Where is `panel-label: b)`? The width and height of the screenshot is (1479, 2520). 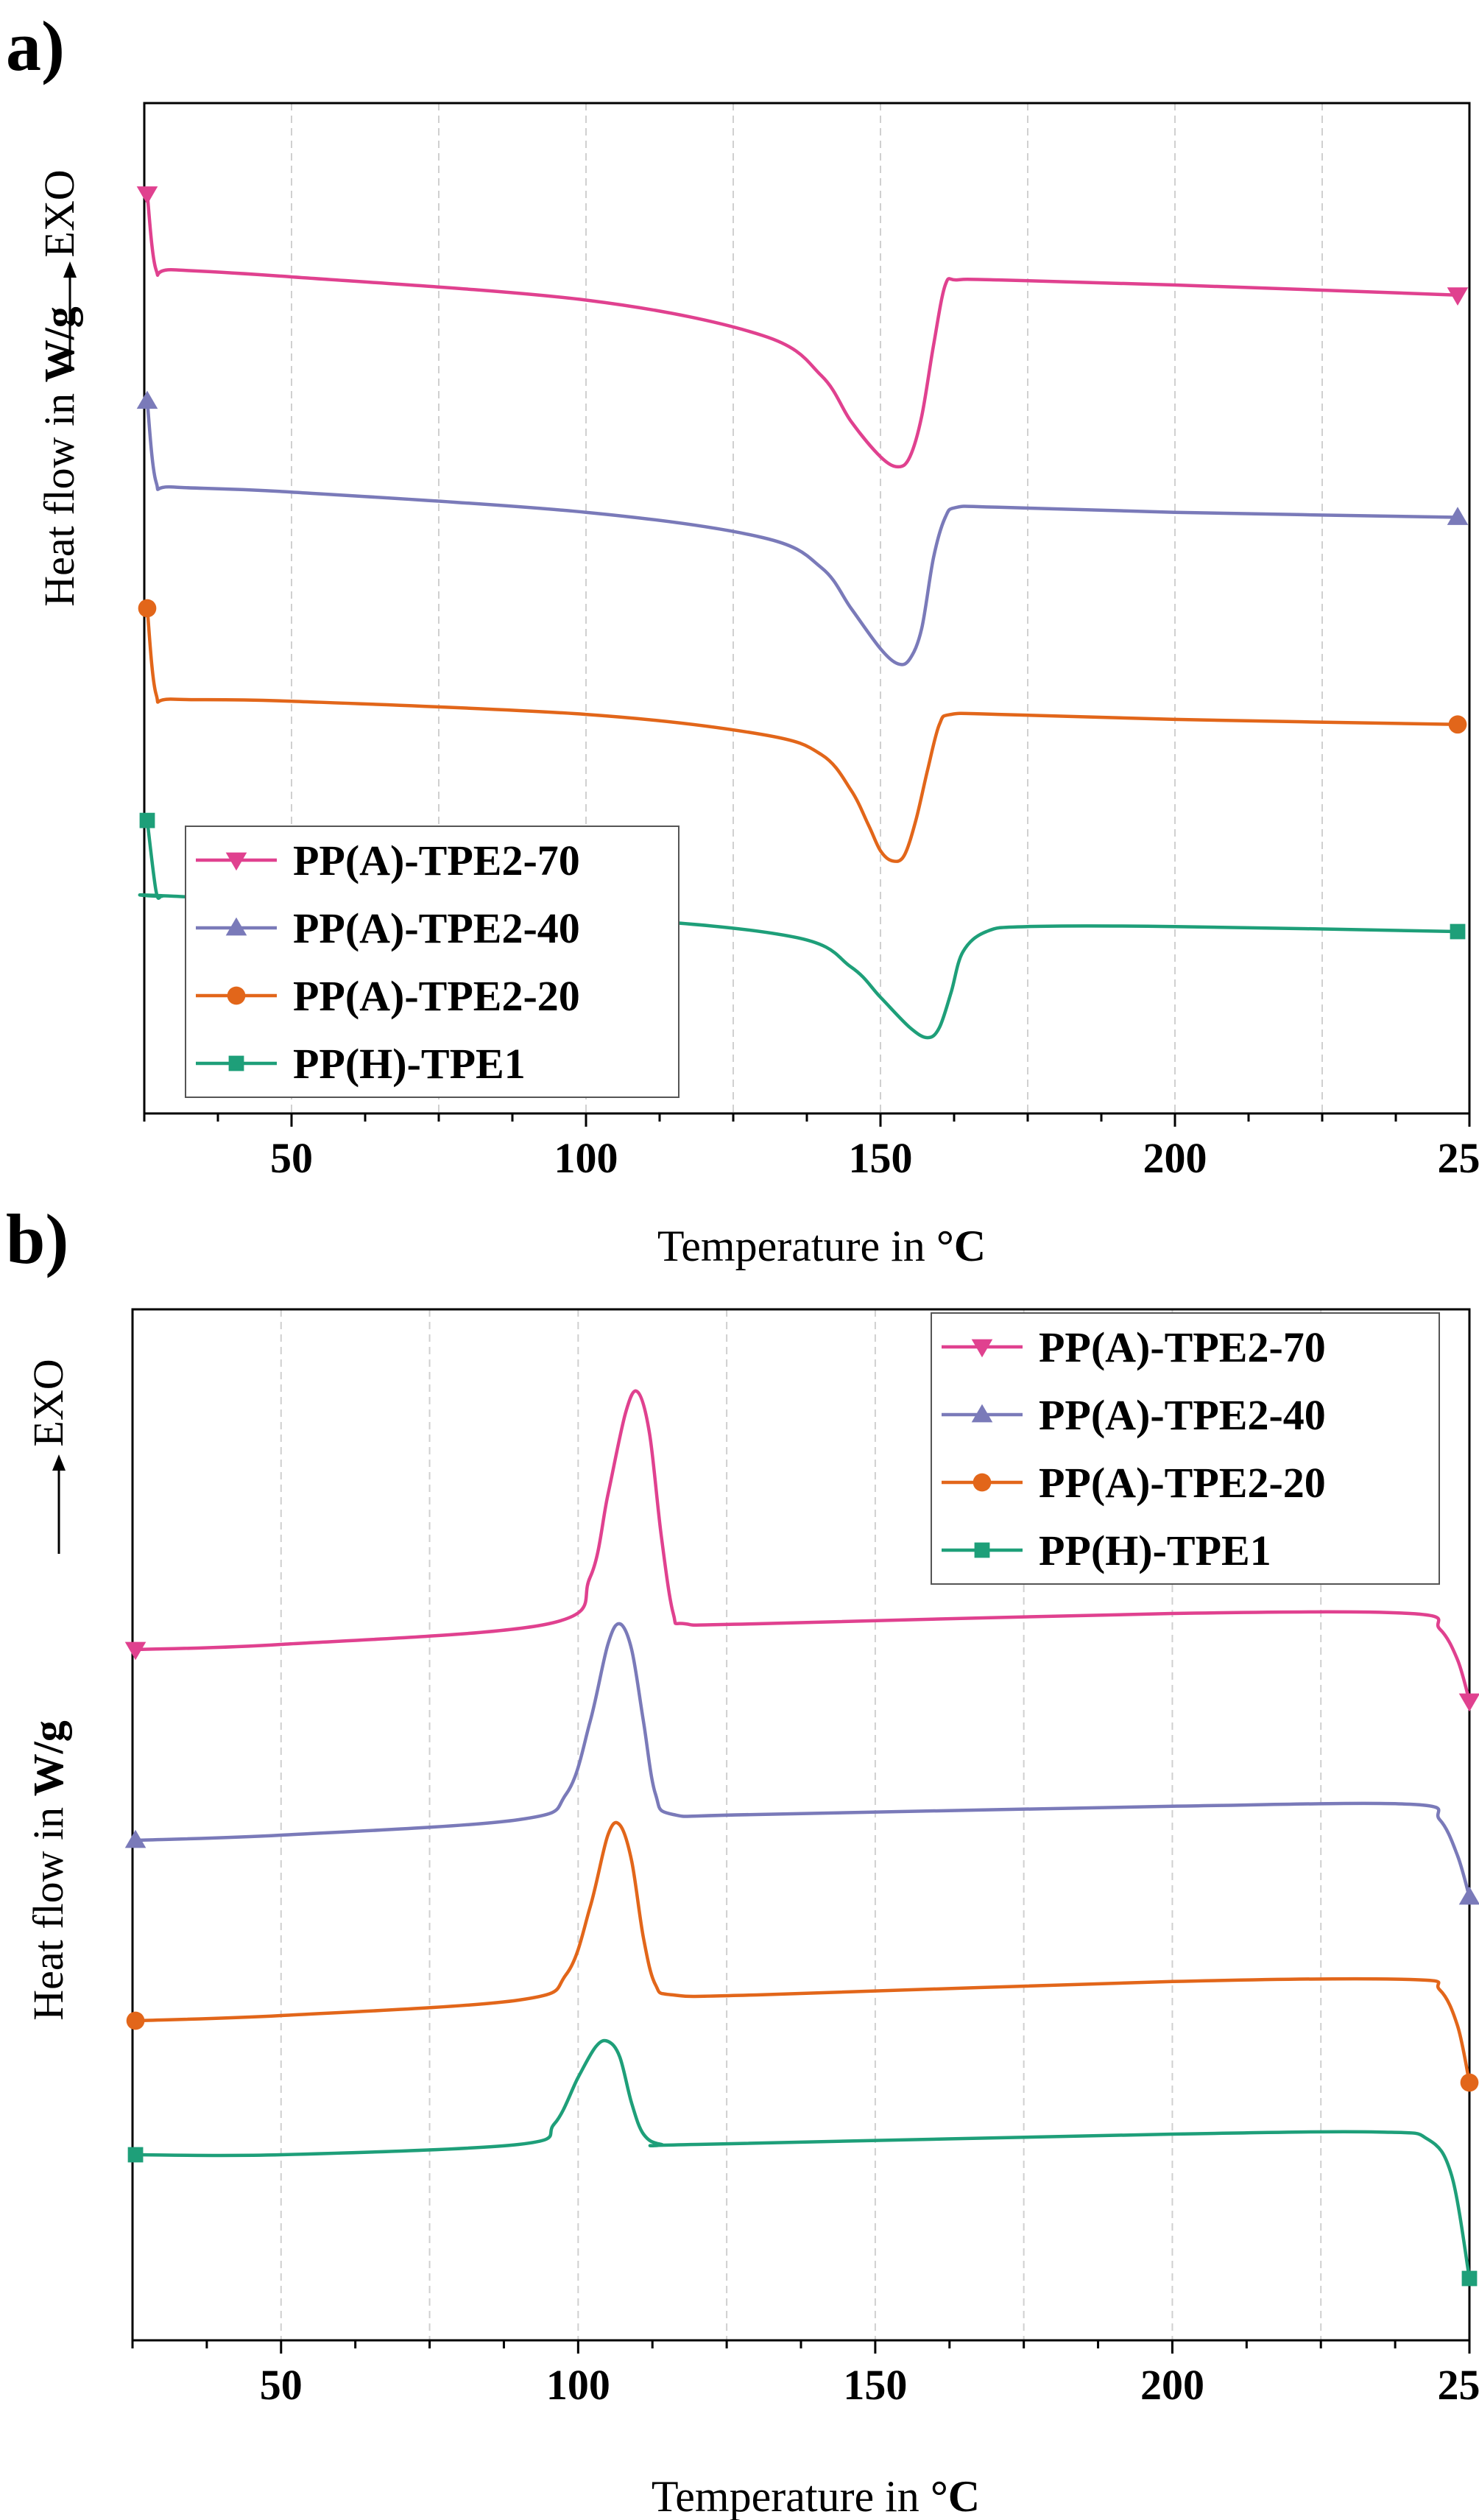
panel-label: b) is located at coordinates (37, 1239).